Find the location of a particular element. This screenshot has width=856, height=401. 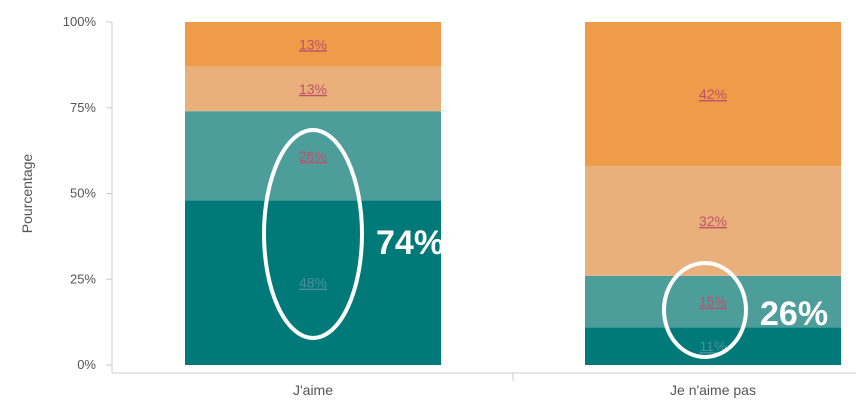

annotation-label: 26% is located at coordinates (794, 314).